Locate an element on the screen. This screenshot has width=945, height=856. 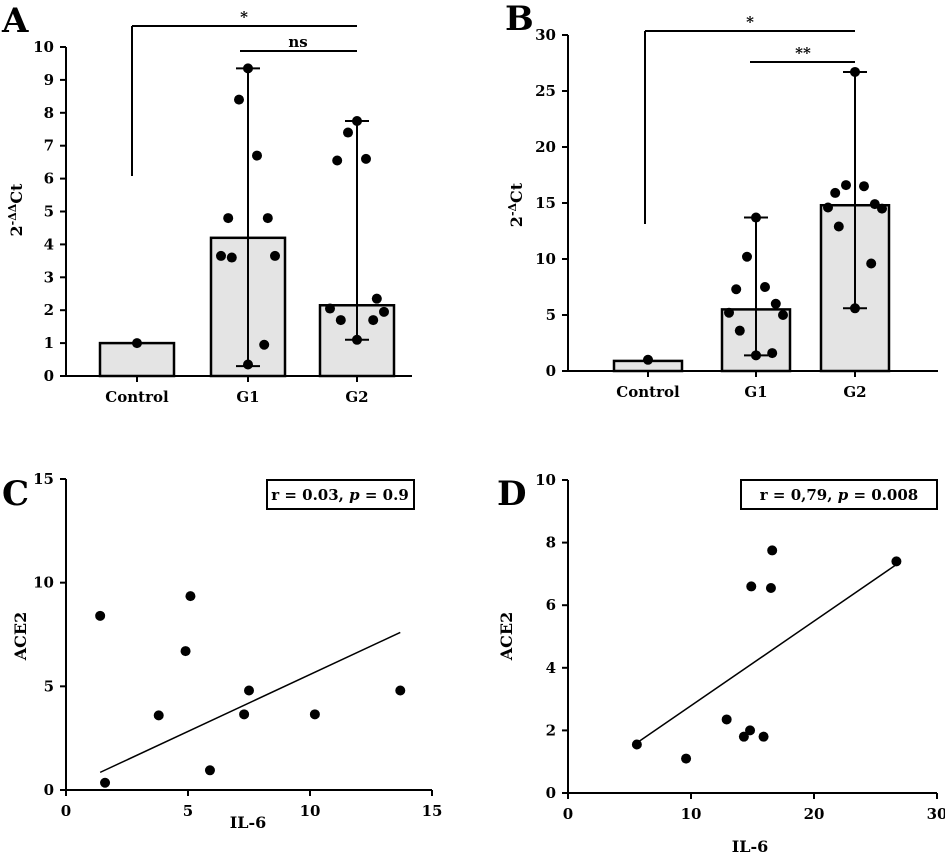
panel-c-x-axis-label: IL-6 is located at coordinates (248, 822).